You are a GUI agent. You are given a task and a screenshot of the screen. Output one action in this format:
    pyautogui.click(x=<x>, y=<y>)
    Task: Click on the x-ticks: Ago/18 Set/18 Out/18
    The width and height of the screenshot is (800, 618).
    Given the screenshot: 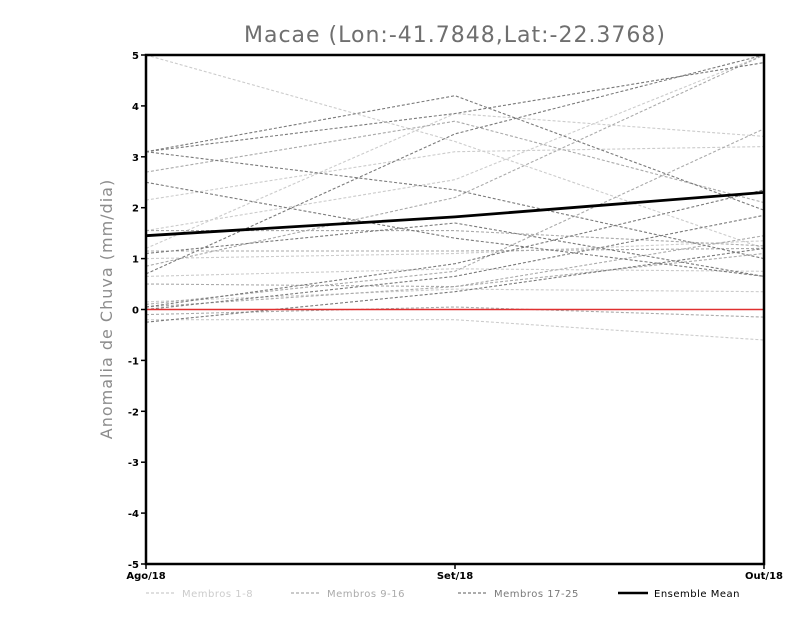 What is the action you would take?
    pyautogui.click(x=454, y=573)
    